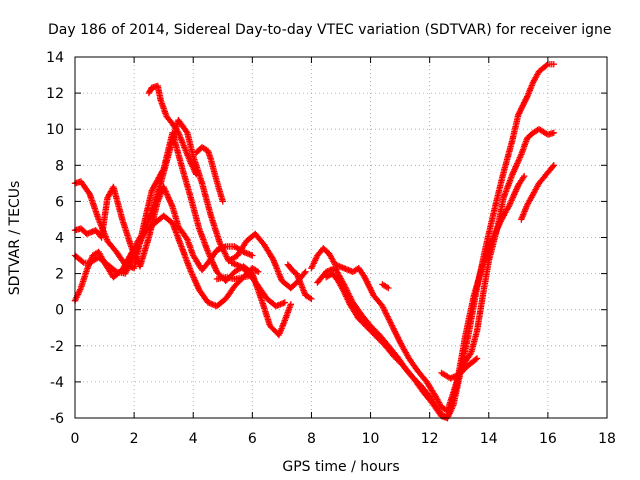 The height and width of the screenshot is (480, 640). I want to click on y-tick-label: 8, so click(59, 166).